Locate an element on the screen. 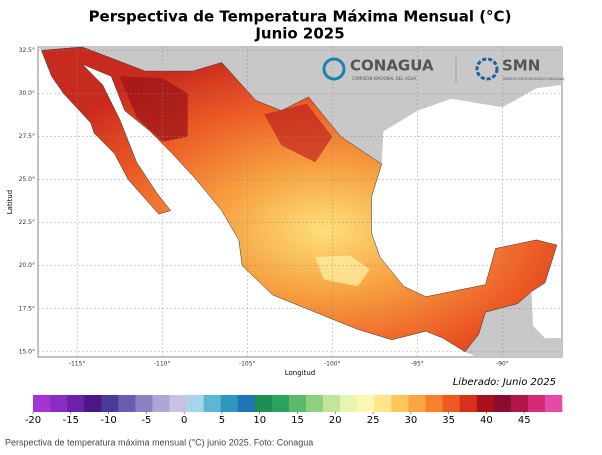 This screenshot has width=602, height=455. colorbar-tick-label: 0 is located at coordinates (184, 420).